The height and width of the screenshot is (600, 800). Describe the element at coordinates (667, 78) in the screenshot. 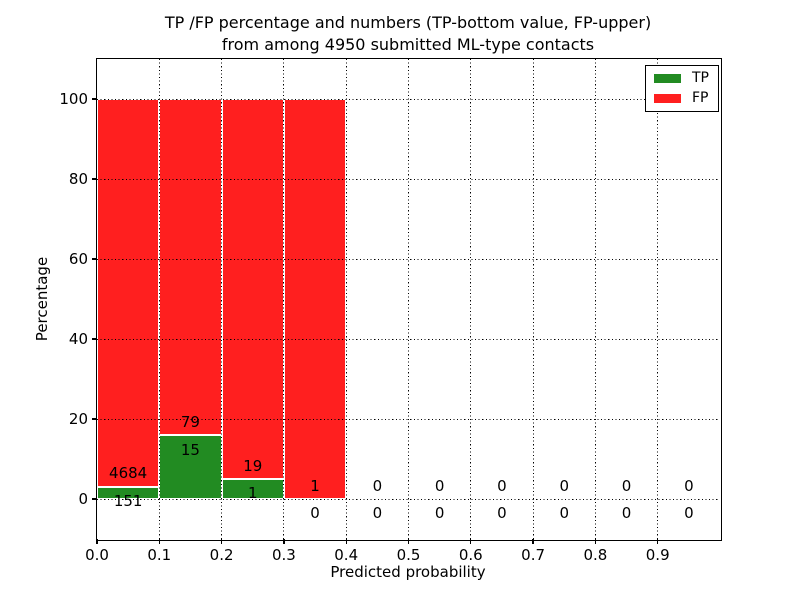

I see `tp-legend-swatch` at that location.